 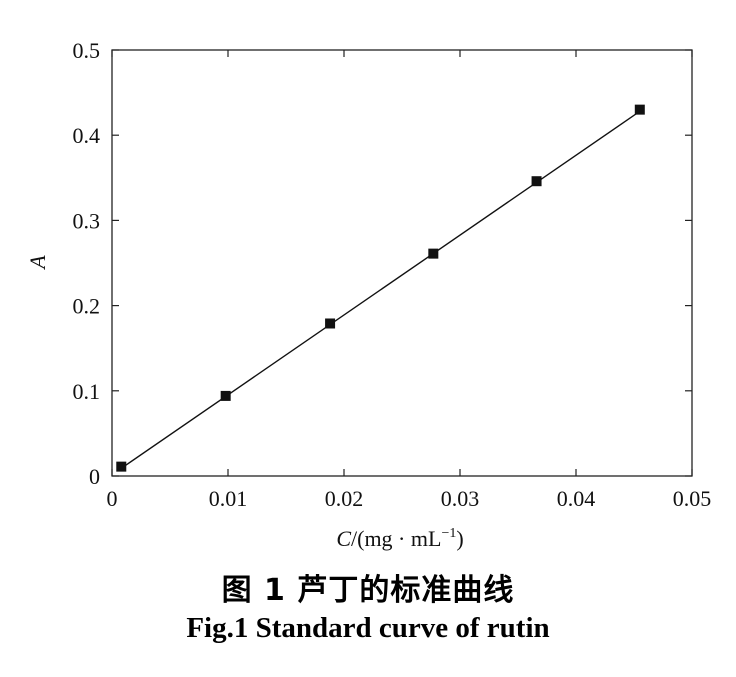 I want to click on y-tick-label: 0.1, so click(x=87, y=391).